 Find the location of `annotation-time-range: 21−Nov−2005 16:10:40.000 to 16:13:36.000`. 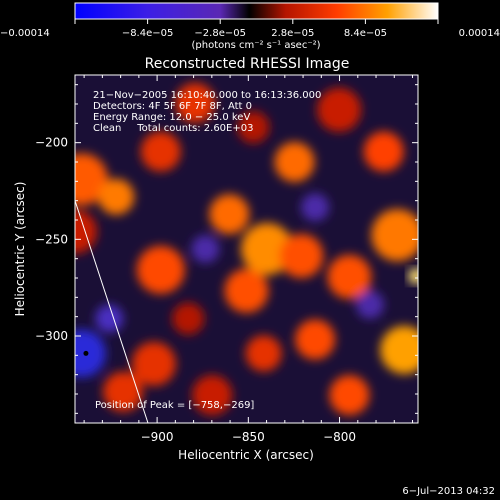

annotation-time-range: 21−Nov−2005 16:10:40.000 to 16:13:36.000 is located at coordinates (207, 95).